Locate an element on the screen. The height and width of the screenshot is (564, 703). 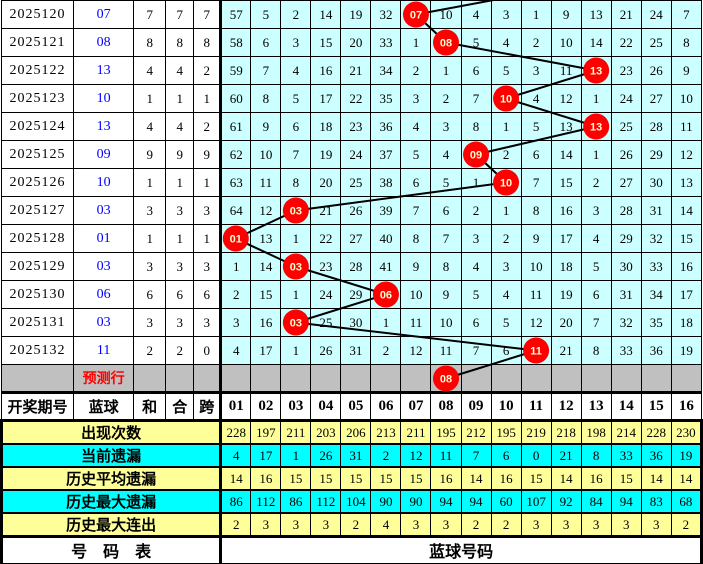
kua-cell: 7 is located at coordinates (207, 14).